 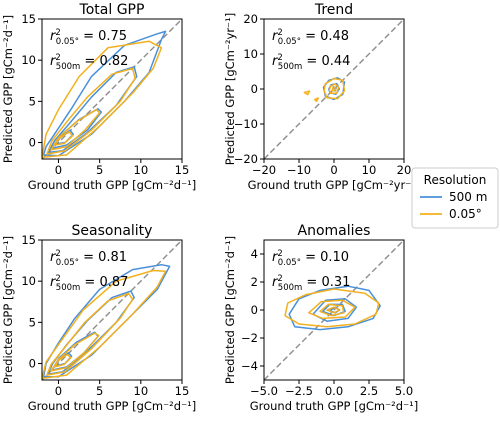 What do you see at coordinates (246, 124) in the screenshot?
I see `y-tick-label: −10` at bounding box center [246, 124].